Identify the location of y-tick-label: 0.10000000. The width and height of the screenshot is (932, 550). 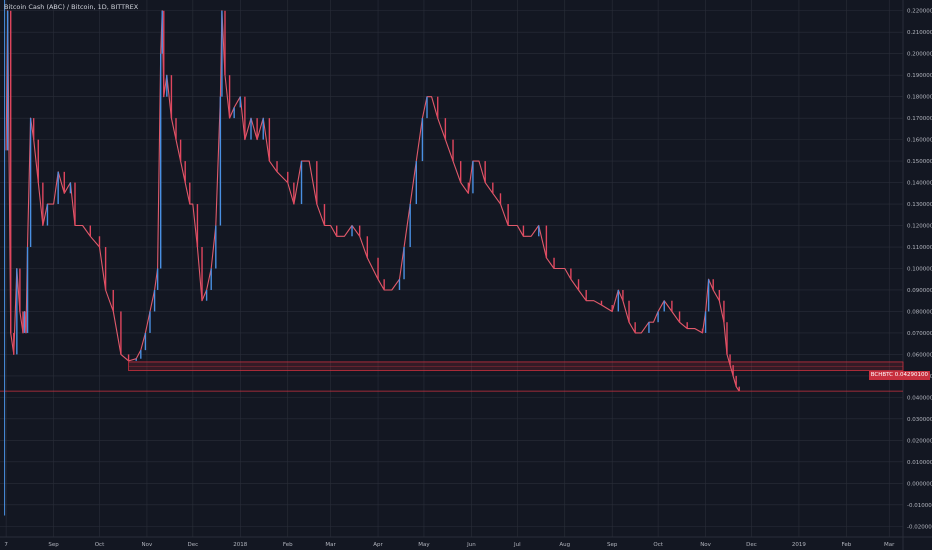
(919, 270).